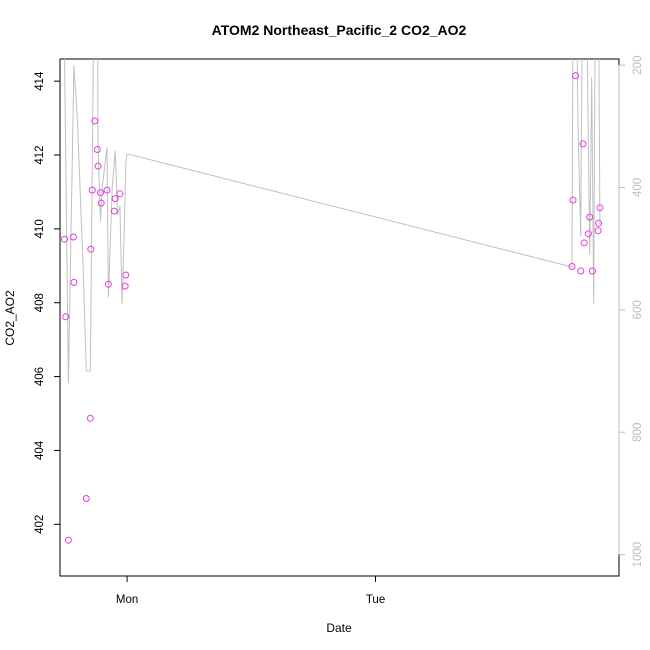 This screenshot has width=650, height=650. I want to click on y2-tick-label: 600, so click(638, 309).